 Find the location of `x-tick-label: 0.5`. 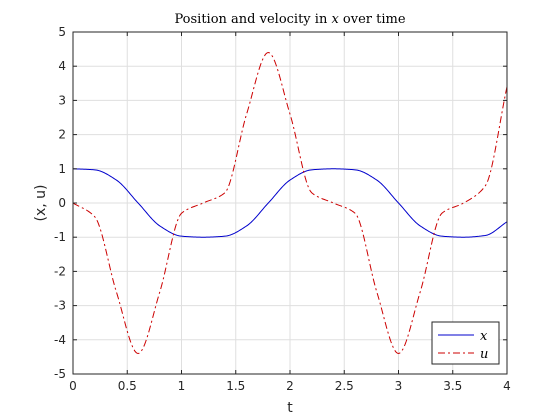

x-tick-label: 0.5 is located at coordinates (127, 386).